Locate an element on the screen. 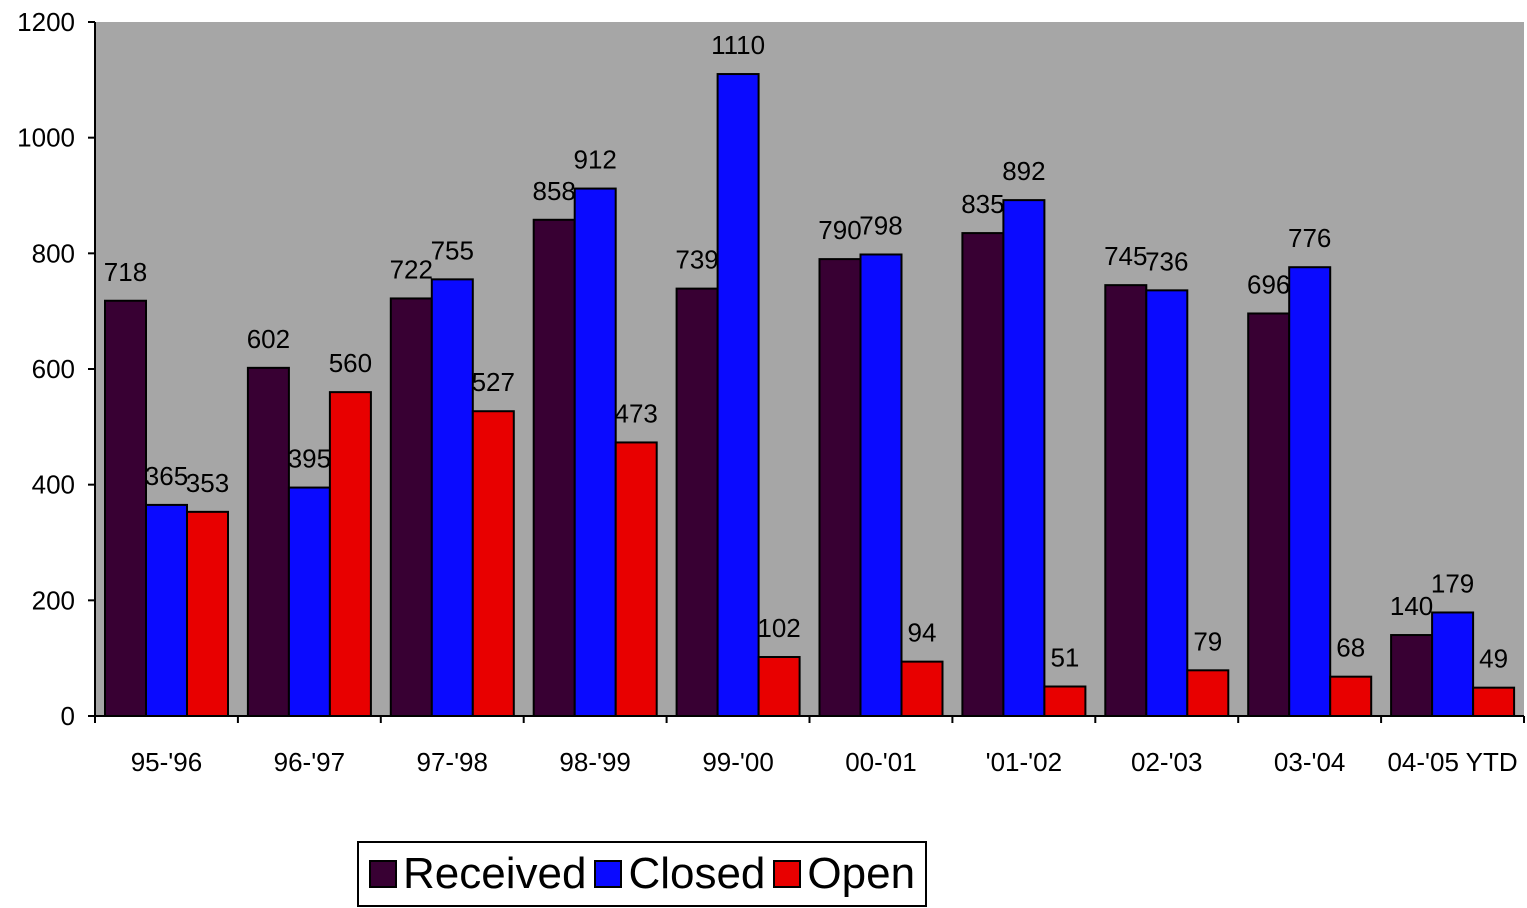  y-tick-label: 400 is located at coordinates (53, 485).